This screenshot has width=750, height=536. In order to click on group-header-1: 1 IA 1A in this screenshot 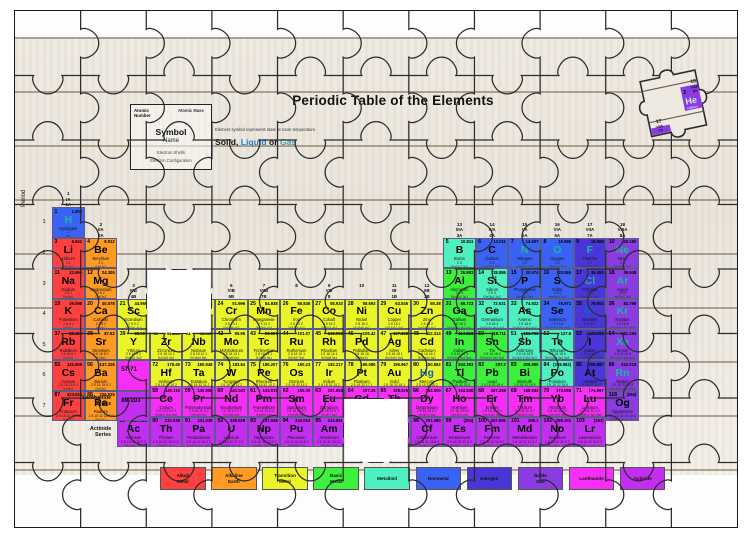, I will do `click(68, 199)`.